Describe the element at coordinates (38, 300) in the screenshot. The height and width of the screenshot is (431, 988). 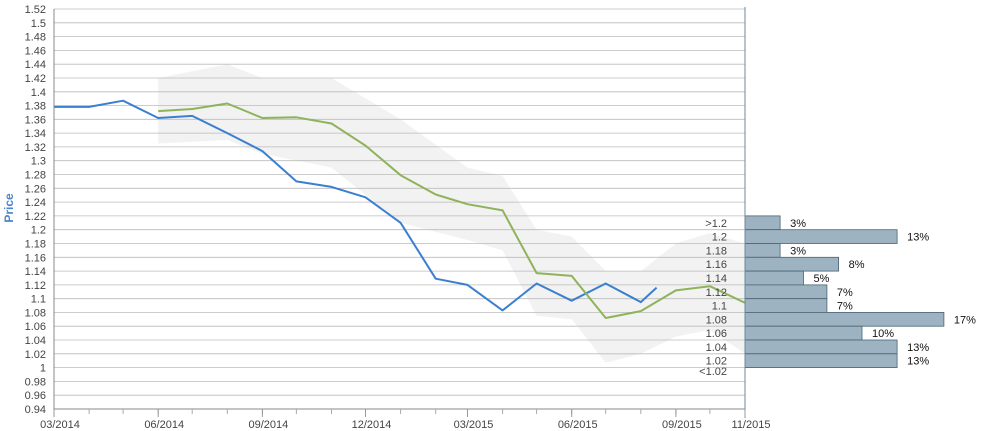
I see `y-tick-label: 1.1` at that location.